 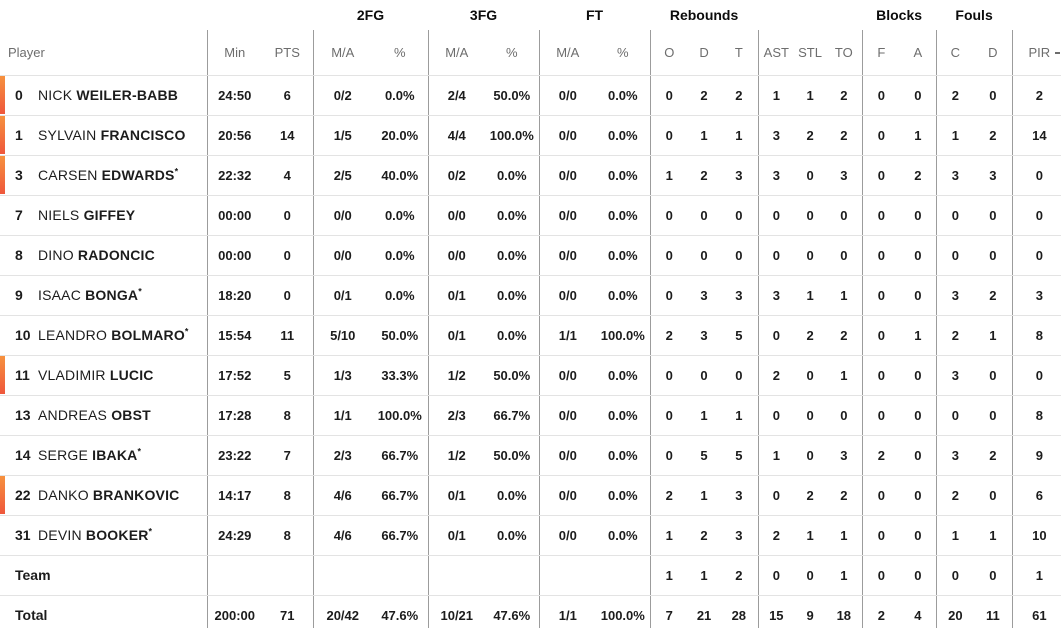 What do you see at coordinates (342, 611) in the screenshot?
I see `stat-fg2-ma: 20/42` at bounding box center [342, 611].